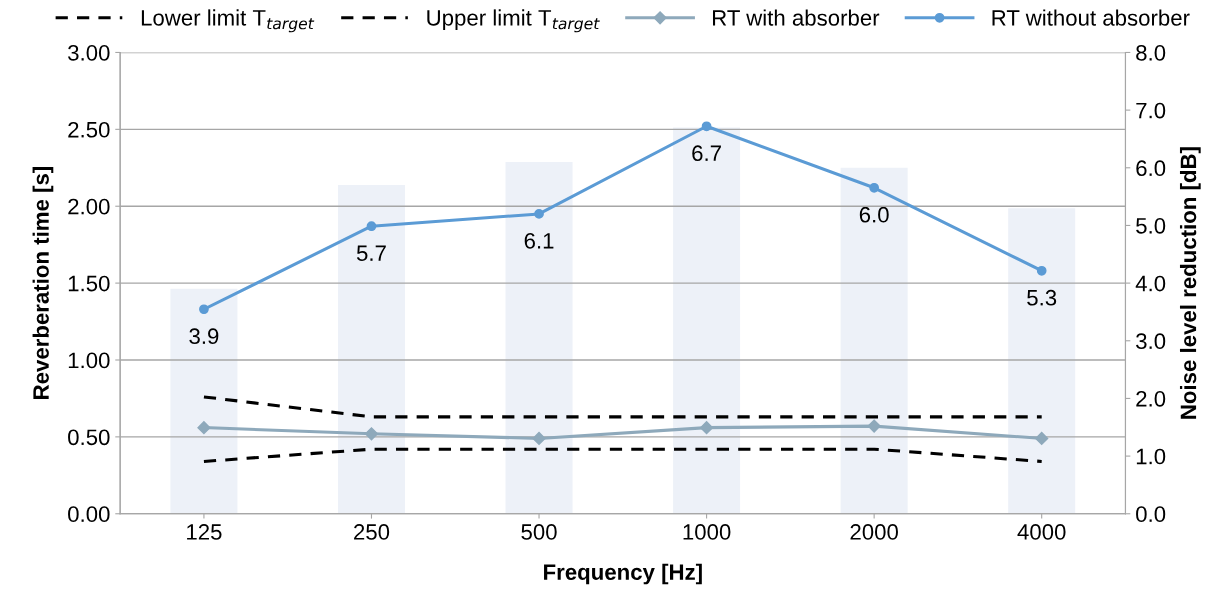  I want to click on legend-label: RT with absorber, so click(796, 17).